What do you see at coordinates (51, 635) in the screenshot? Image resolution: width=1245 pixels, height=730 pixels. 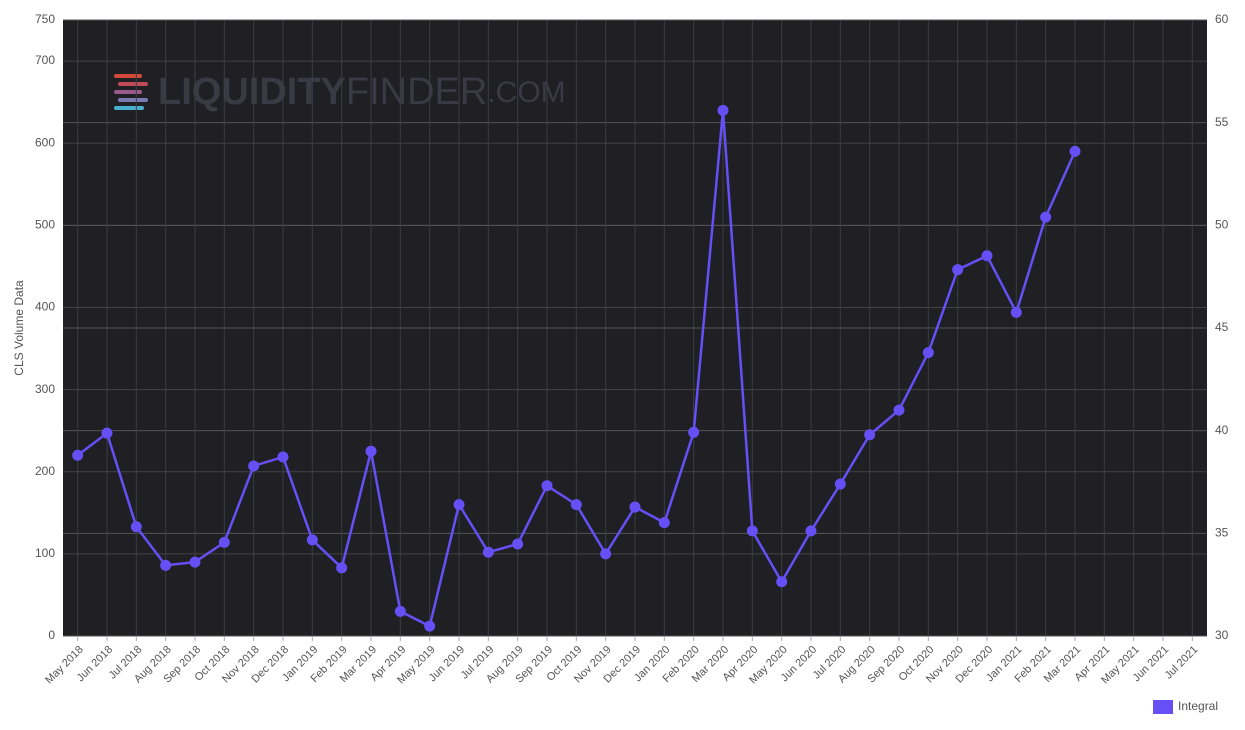 I see `y-tick-label: 0` at bounding box center [51, 635].